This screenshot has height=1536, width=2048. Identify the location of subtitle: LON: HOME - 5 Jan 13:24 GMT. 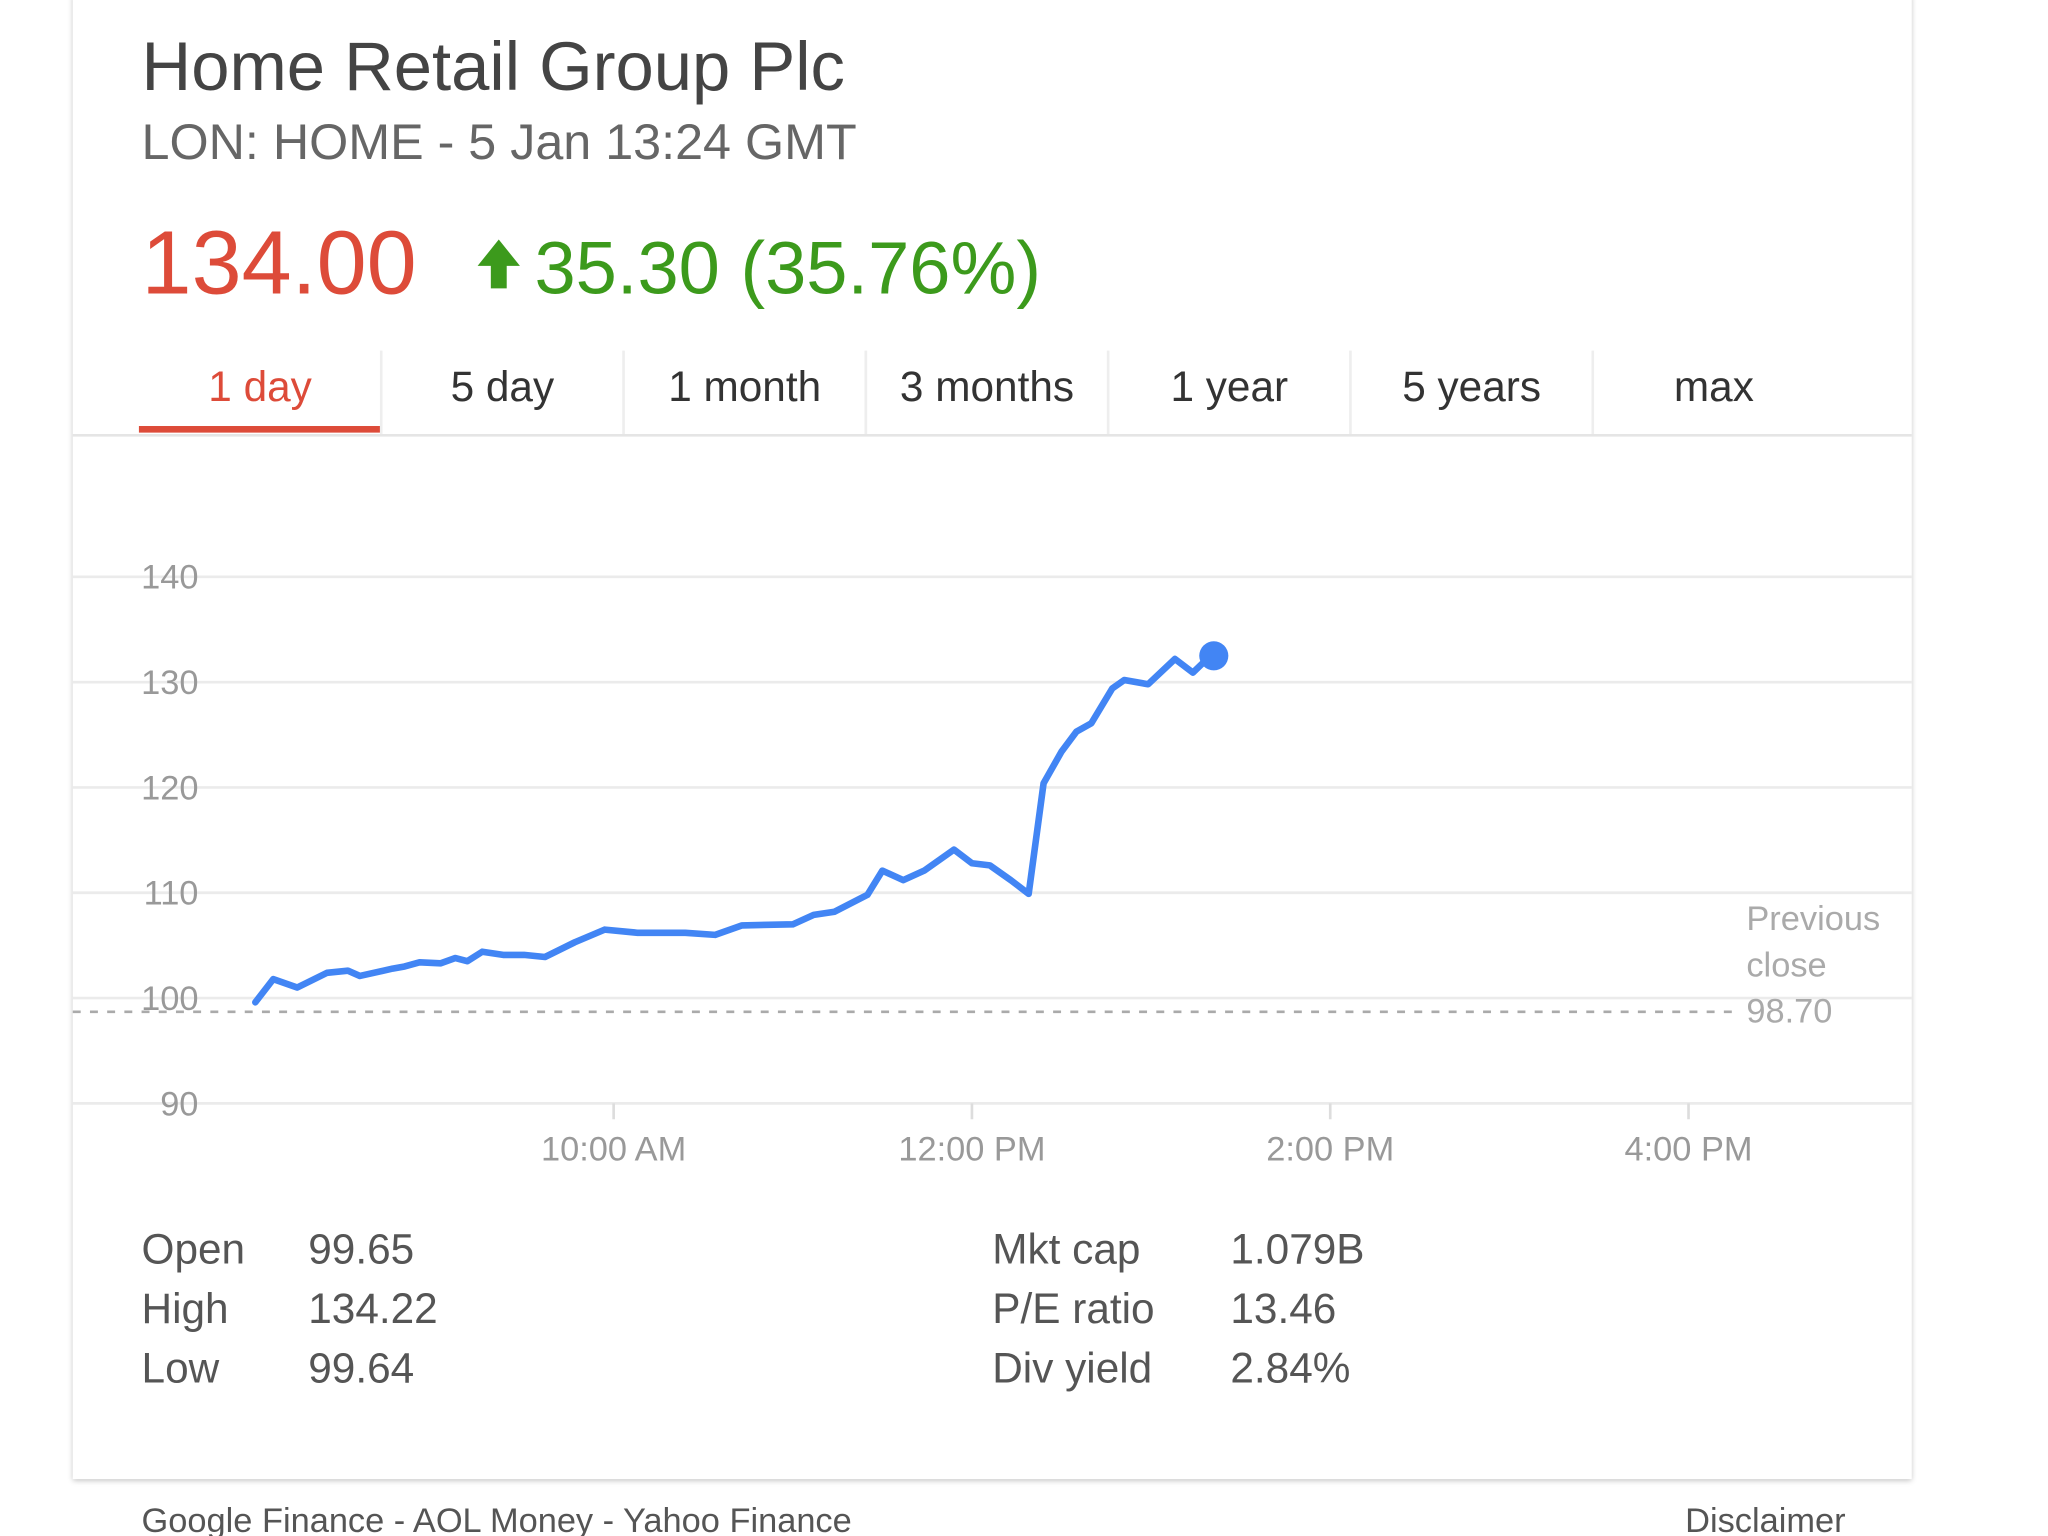
(499, 141).